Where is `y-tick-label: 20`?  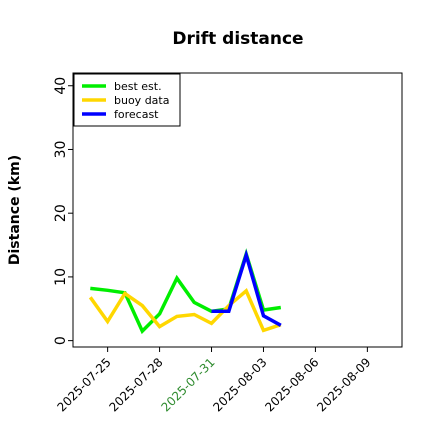
y-tick-label: 20 is located at coordinates (61, 213).